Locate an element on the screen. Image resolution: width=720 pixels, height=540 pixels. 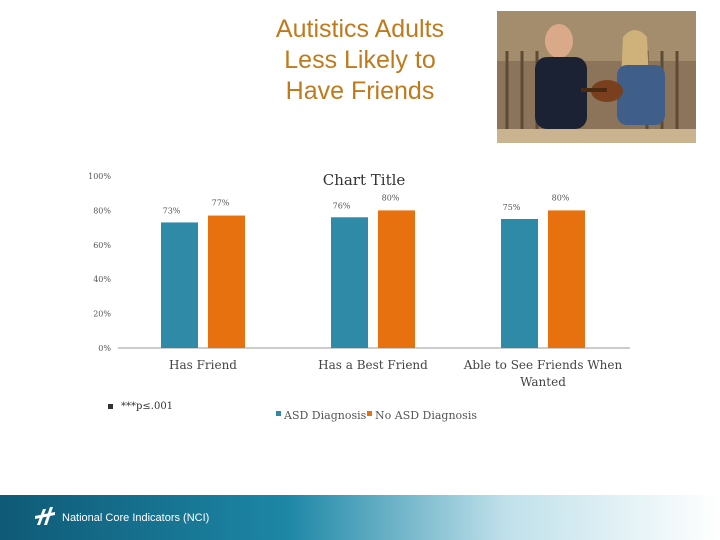
data-label: 77% is located at coordinates (221, 203).